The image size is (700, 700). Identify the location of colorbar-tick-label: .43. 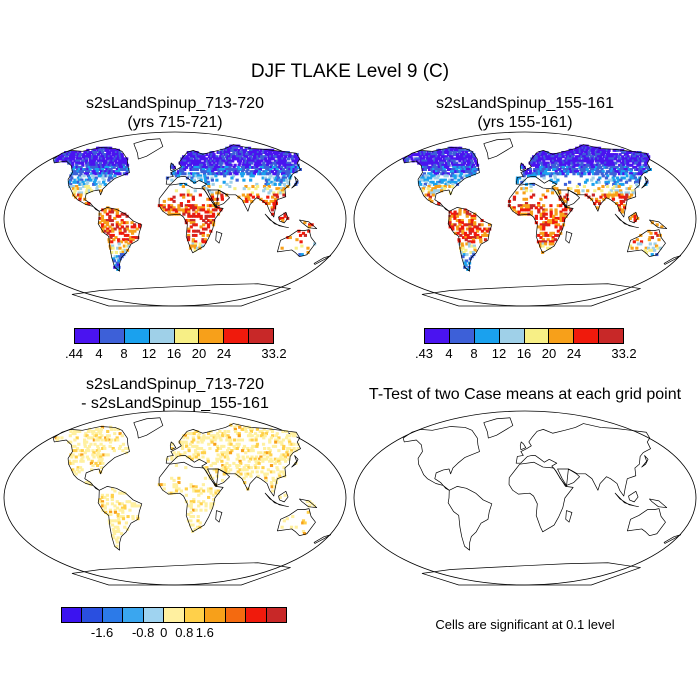
(424, 353).